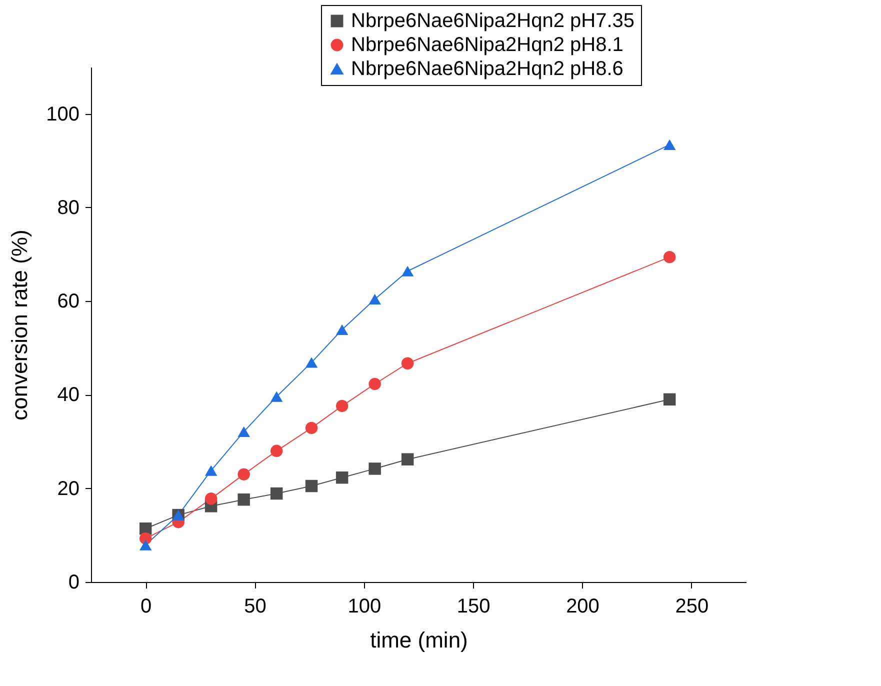  Describe the element at coordinates (493, 21) in the screenshot. I see `legend-label: Nbrpe6Nae6Nipa2Hqn2 pH7.35` at that location.